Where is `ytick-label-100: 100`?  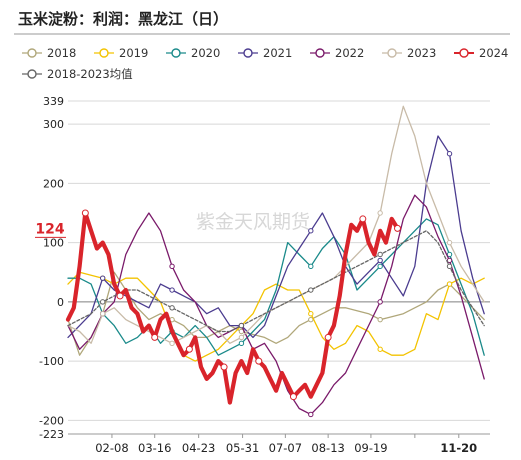
ytick-label-100: 100 is located at coordinates (53, 243).